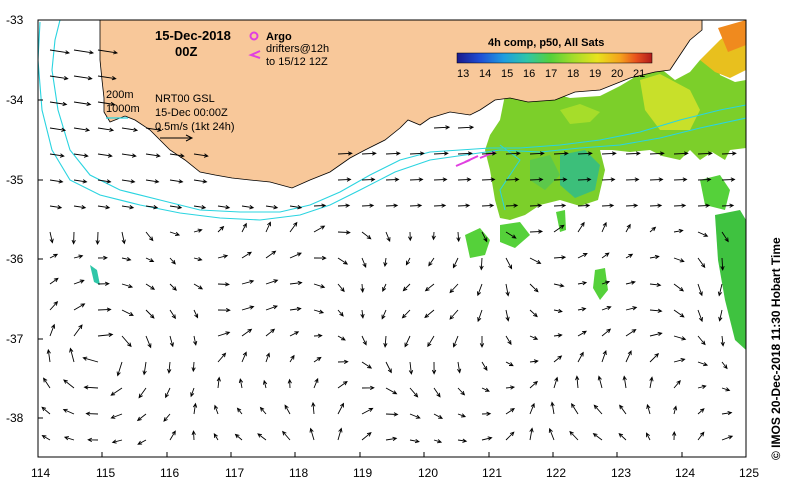 This screenshot has width=790, height=492. What do you see at coordinates (551, 74) in the screenshot?
I see `colorbar-tick: 17` at bounding box center [551, 74].